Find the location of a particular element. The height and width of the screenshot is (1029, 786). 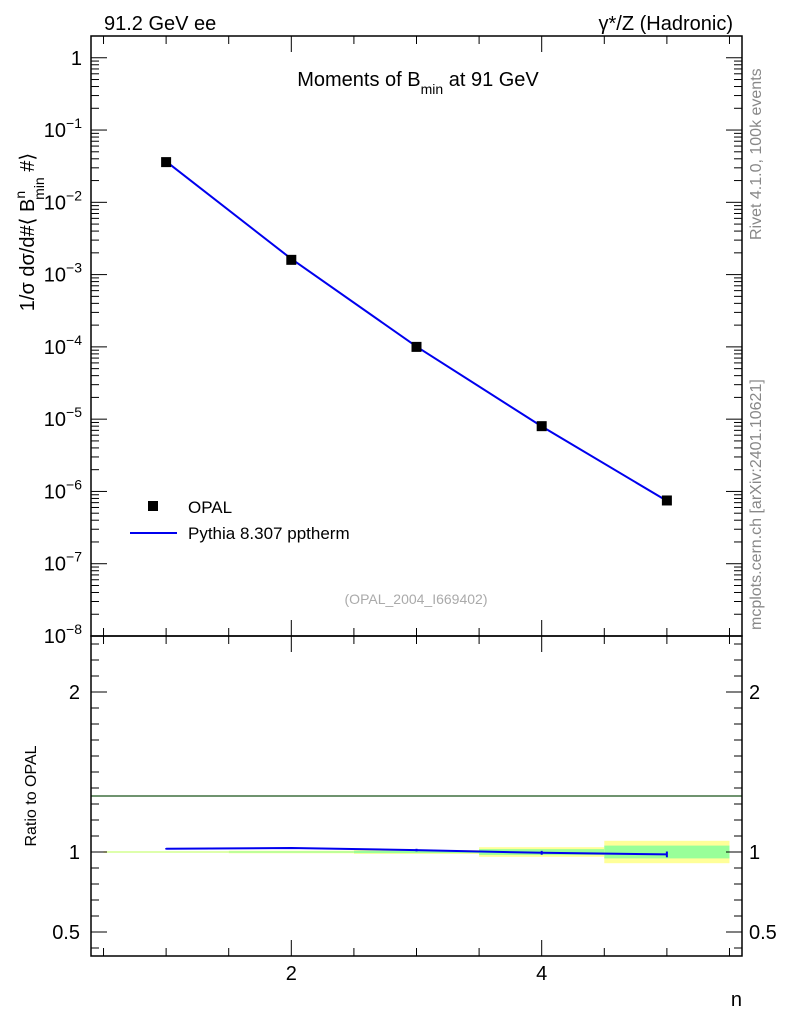

ratio-y-axis-label: Ratio to OPAL is located at coordinates (31, 795).